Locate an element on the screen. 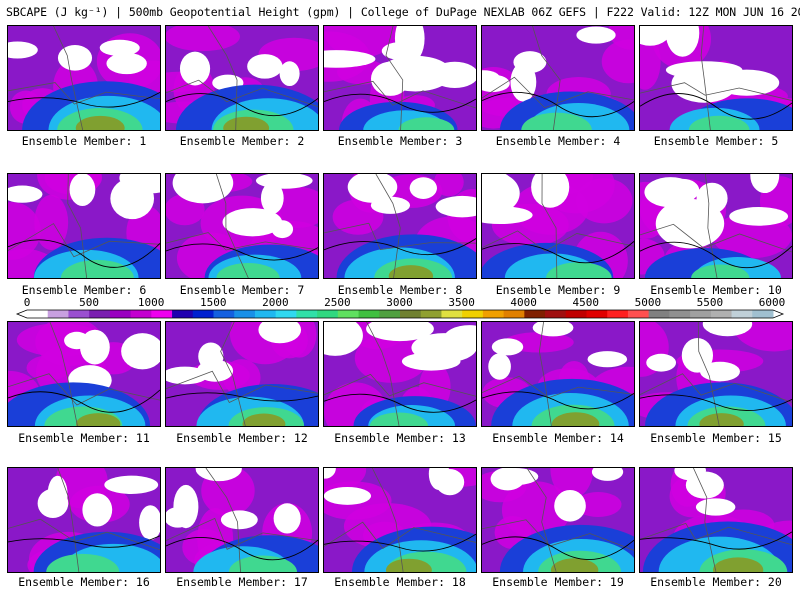  colorbar-tick-label: 500 is located at coordinates (89, 302).